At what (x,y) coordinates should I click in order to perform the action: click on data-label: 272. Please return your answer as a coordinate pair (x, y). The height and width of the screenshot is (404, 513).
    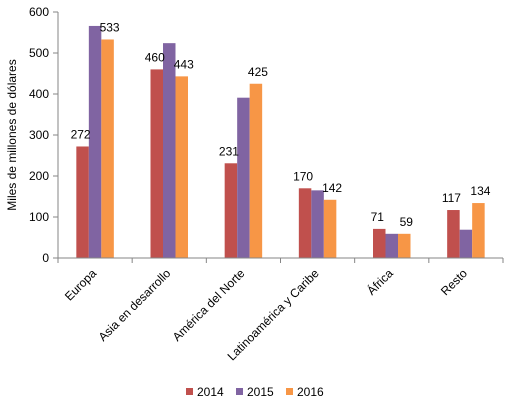
    Looking at the image, I should click on (81, 134).